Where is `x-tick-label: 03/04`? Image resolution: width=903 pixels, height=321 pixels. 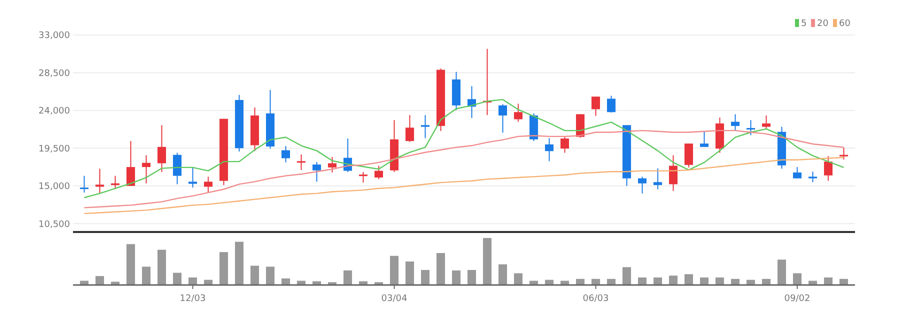 x-tick-label: 03/04 is located at coordinates (394, 299).